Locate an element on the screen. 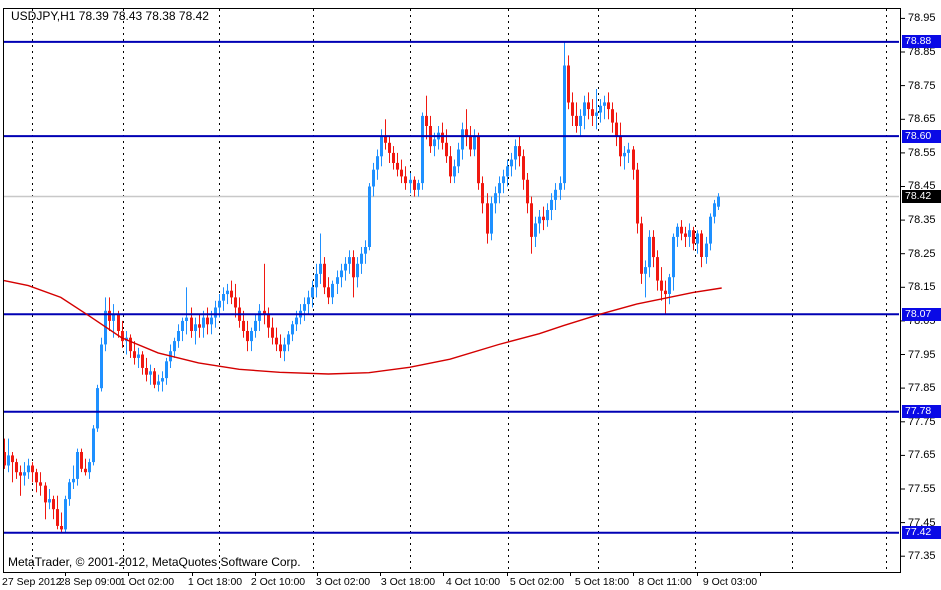  price-tick-label: 77.85 is located at coordinates (922, 388).